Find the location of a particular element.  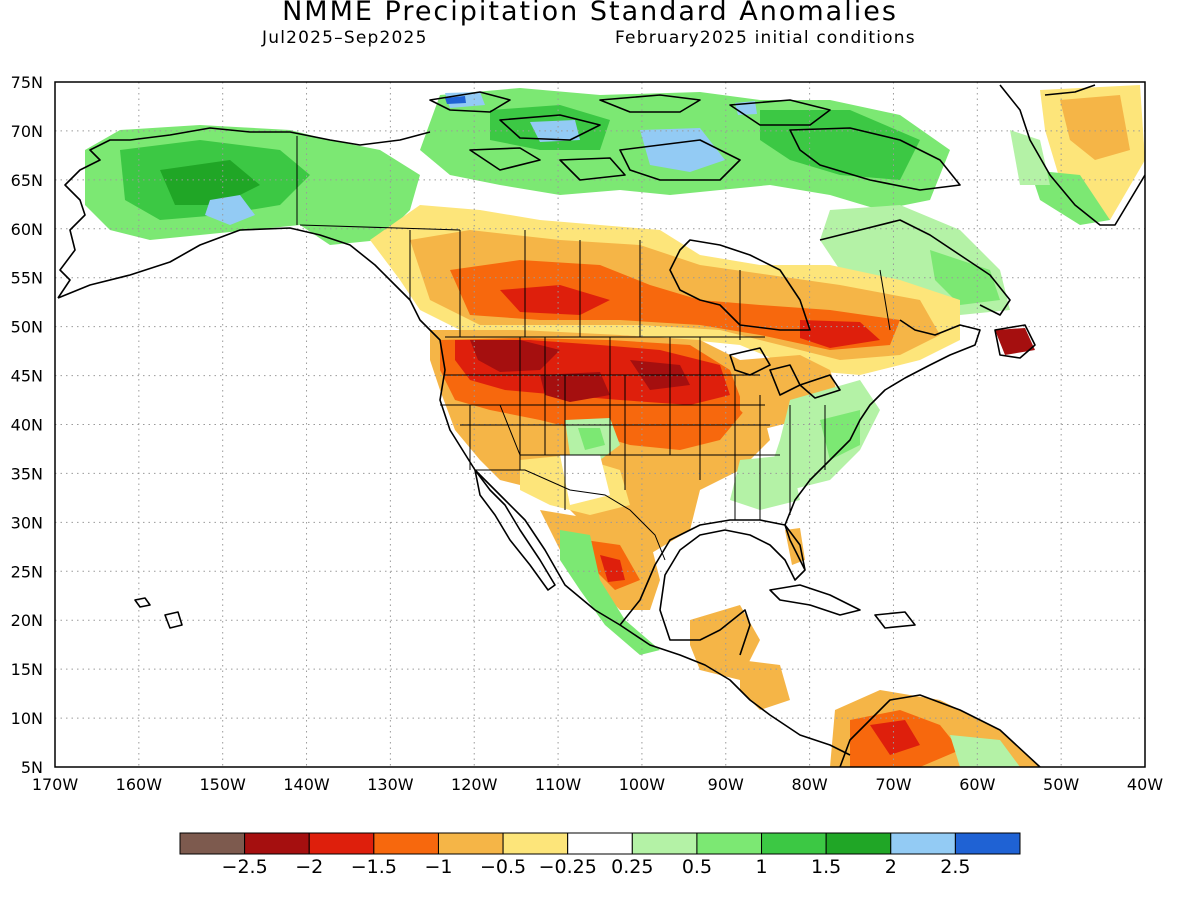

map-title: NMME Precipitation Standard Anomalies is located at coordinates (590, 13).